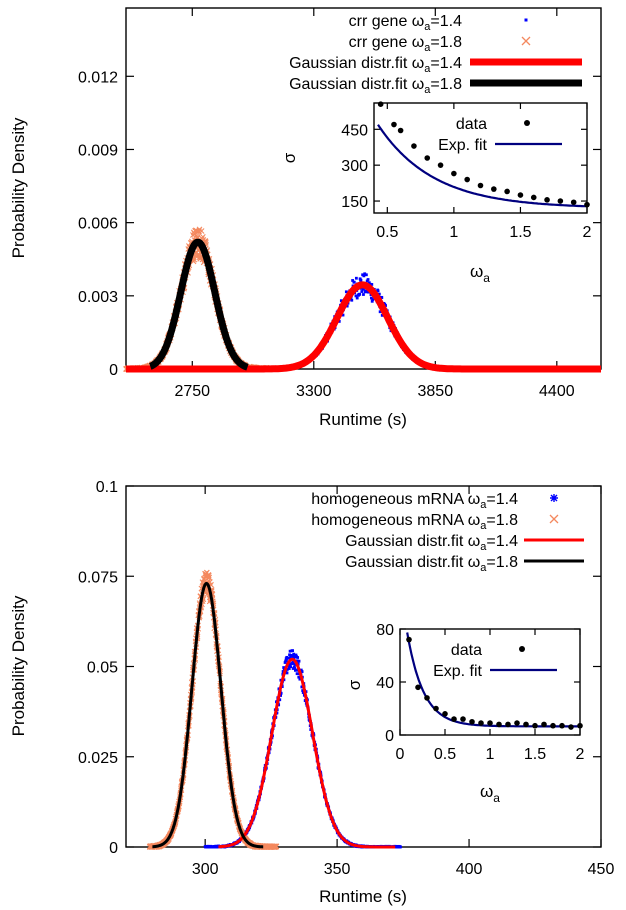 This screenshot has height=910, width=626. Describe the element at coordinates (363, 896) in the screenshot. I see `x-axis-label-bottom: Runtime (s)` at that location.